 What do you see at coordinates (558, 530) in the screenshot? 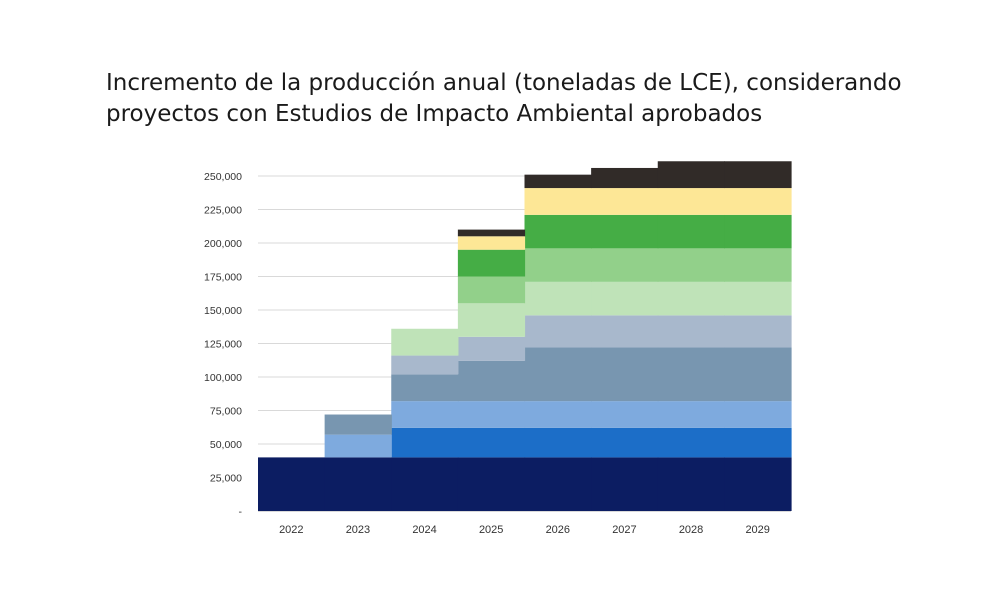
I see `x-tick-label: 2026` at bounding box center [558, 530].